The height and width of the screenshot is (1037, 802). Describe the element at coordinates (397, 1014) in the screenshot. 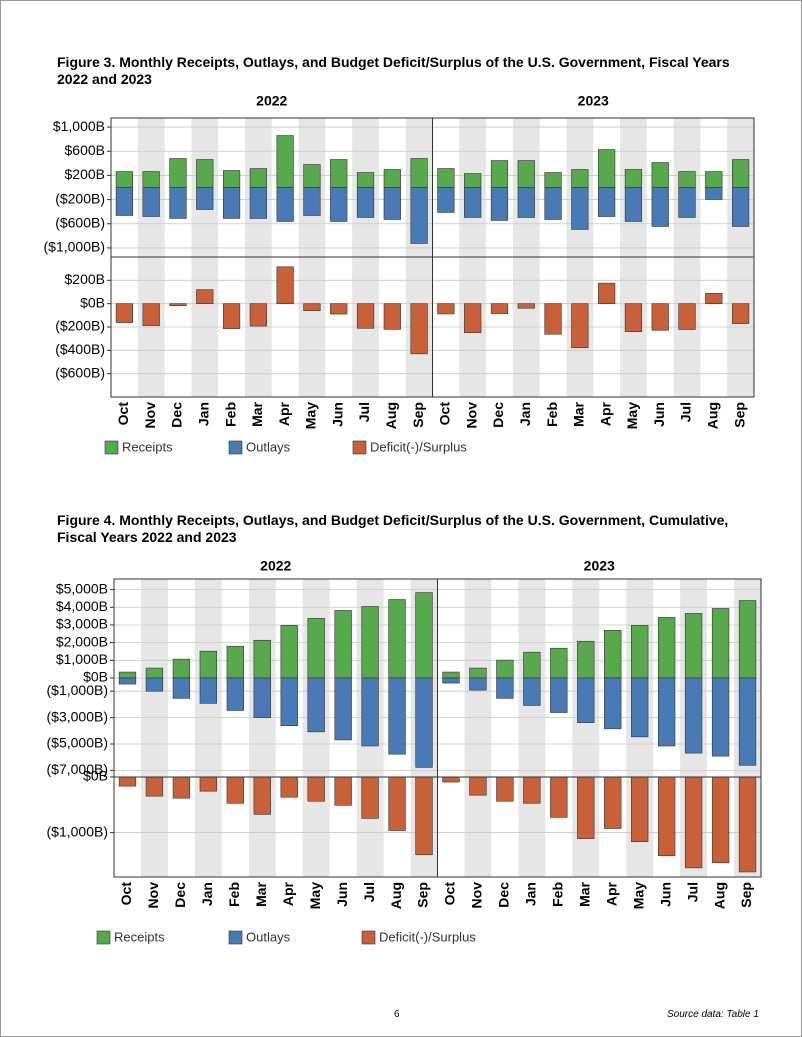

I see `page-number: 6` at that location.